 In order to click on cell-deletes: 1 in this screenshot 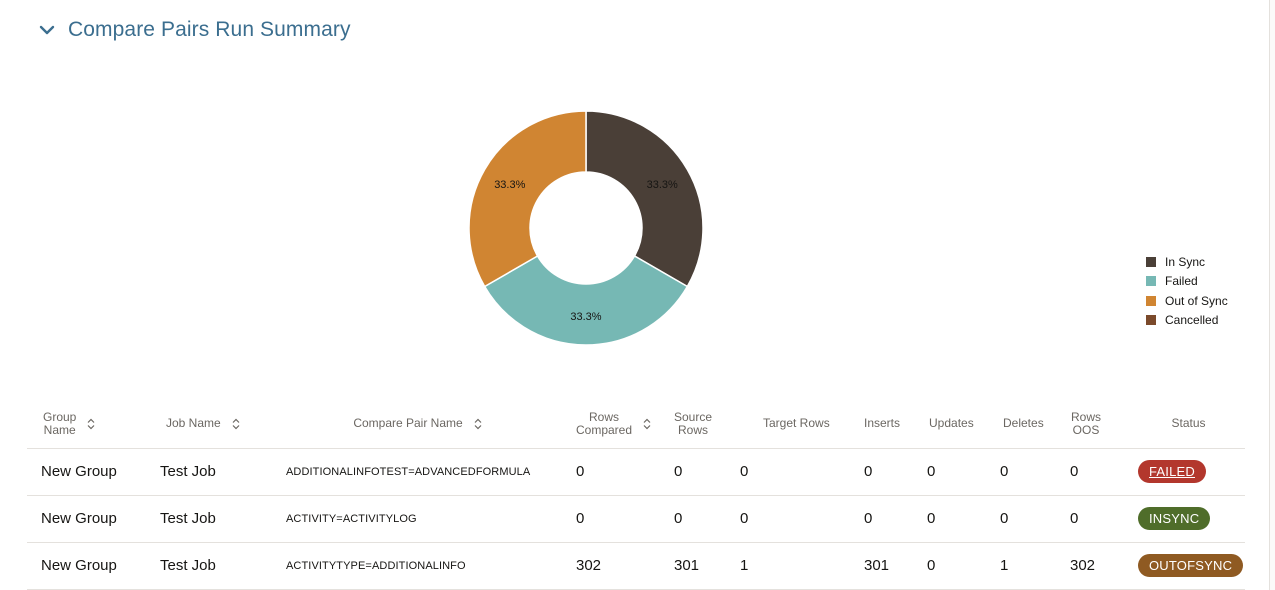, I will do `click(1031, 565)`.